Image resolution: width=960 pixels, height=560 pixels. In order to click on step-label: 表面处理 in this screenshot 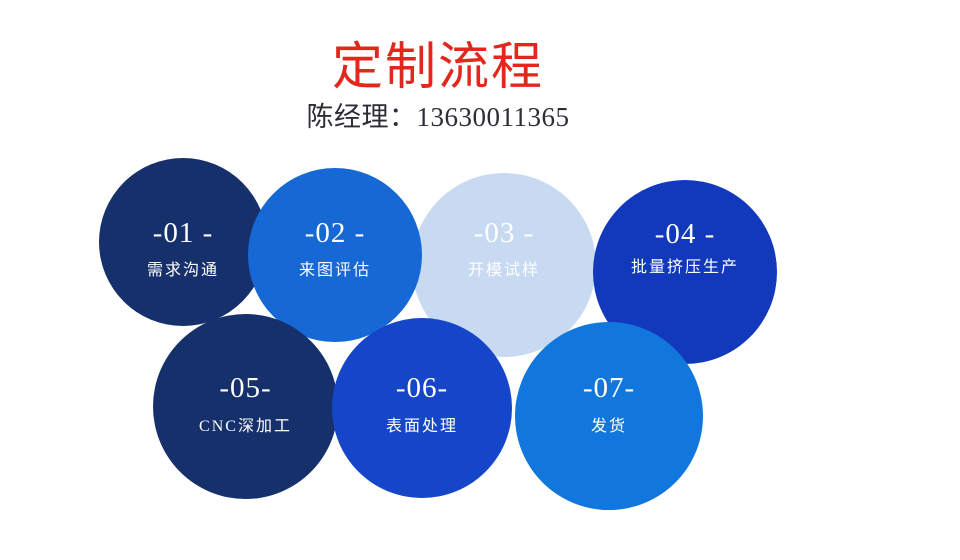, I will do `click(421, 426)`.